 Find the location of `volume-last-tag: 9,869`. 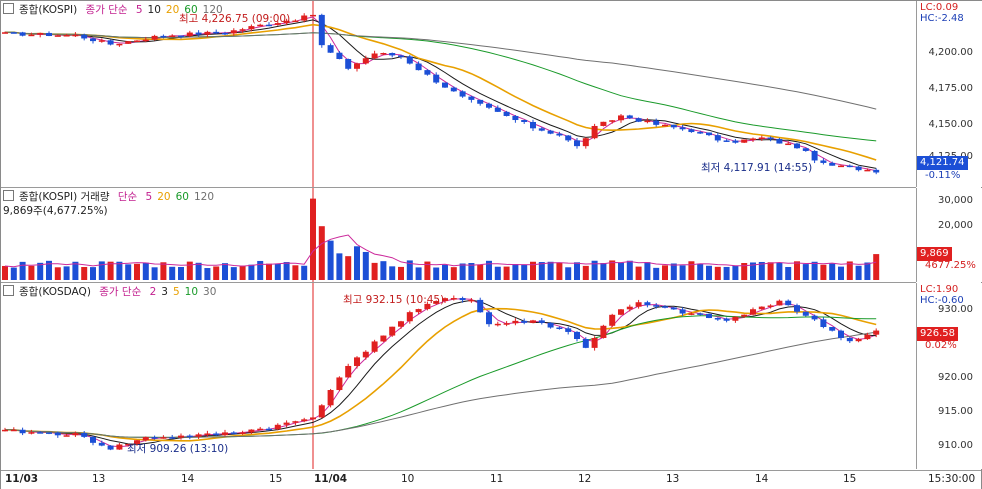

volume-last-tag: 9,869 is located at coordinates (934, 254).